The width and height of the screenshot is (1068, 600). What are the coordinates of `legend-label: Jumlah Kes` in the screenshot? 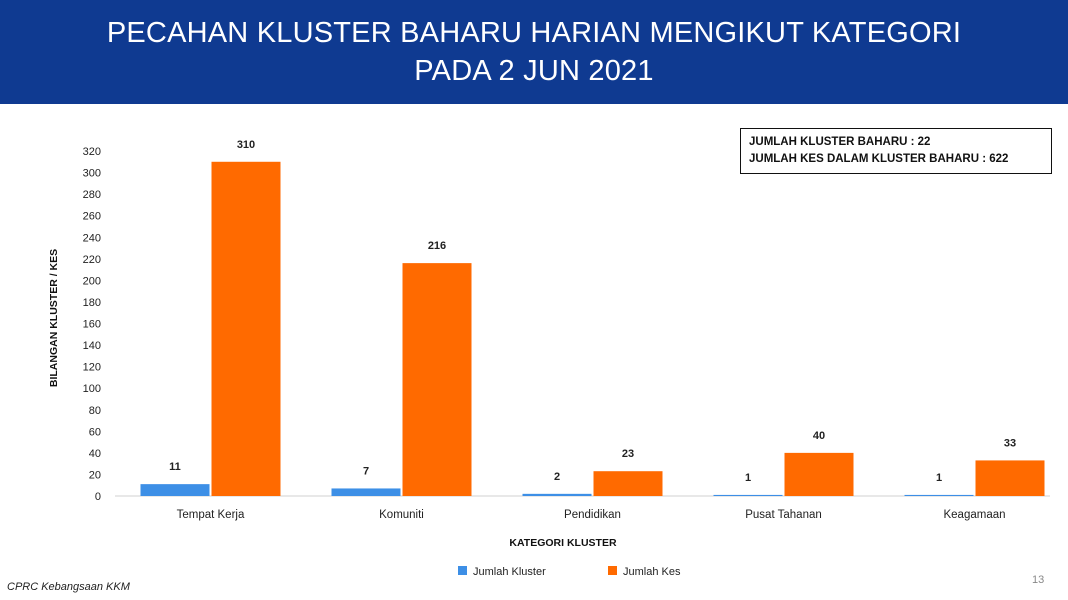 It's located at (652, 572).